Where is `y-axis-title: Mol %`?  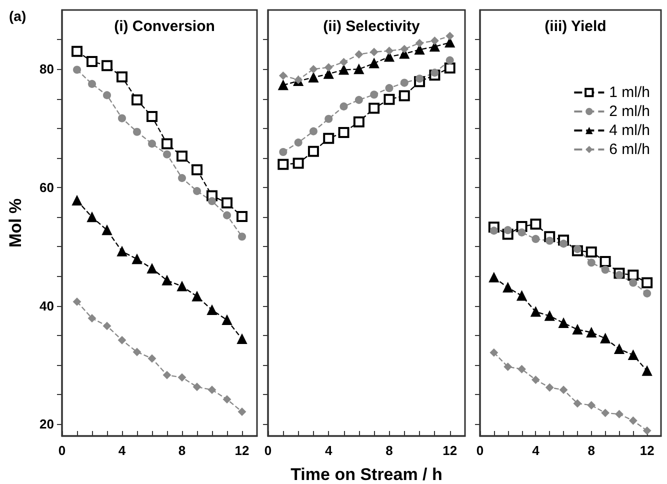
y-axis-title: Mol % is located at coordinates (15, 223).